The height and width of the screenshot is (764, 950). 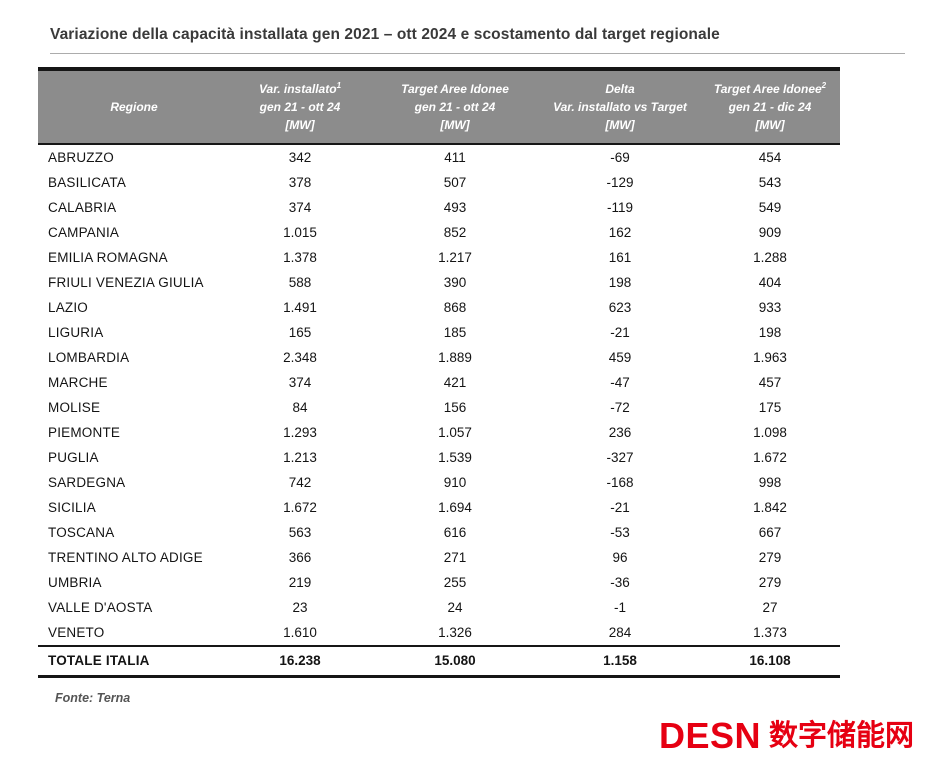 What do you see at coordinates (620, 482) in the screenshot?
I see `value-cell: -168` at bounding box center [620, 482].